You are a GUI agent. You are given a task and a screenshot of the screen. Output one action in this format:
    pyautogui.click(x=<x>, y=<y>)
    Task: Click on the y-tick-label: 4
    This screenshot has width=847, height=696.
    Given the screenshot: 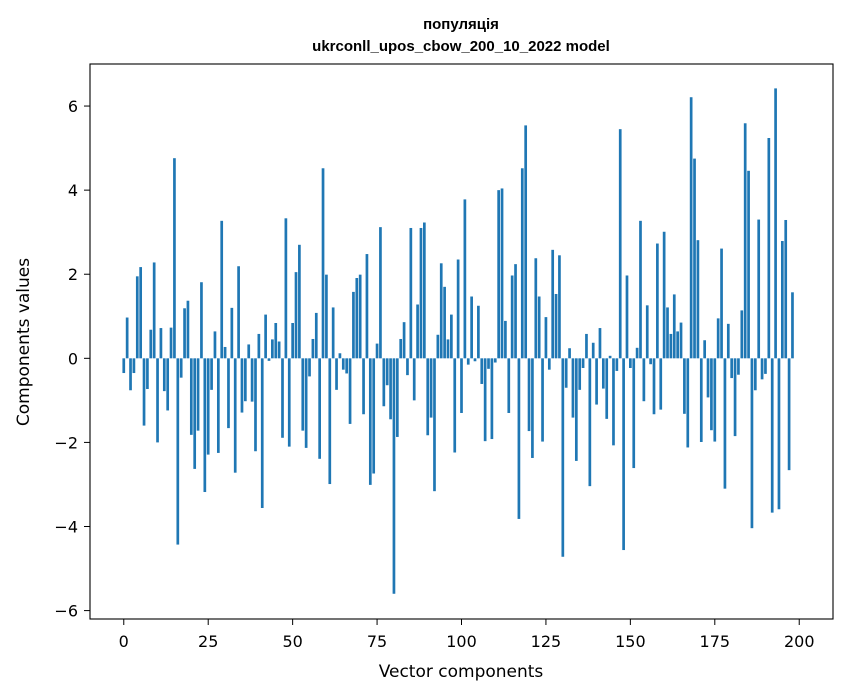 What is the action you would take?
    pyautogui.click(x=73, y=190)
    